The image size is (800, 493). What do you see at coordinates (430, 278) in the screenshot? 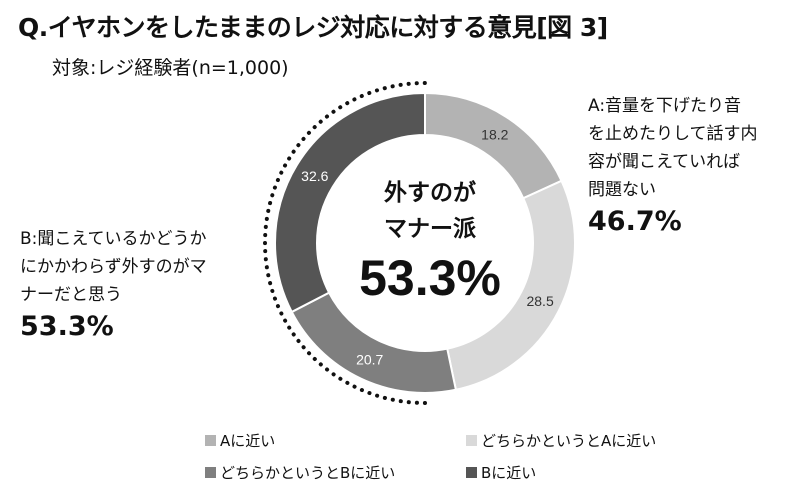
I see `center-value: 53.3%` at bounding box center [430, 278].